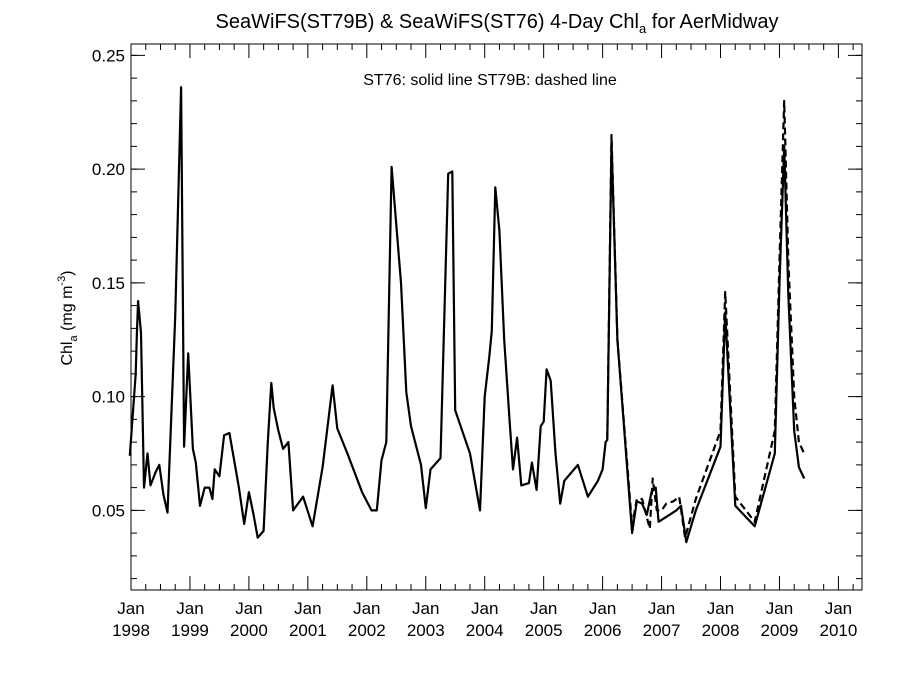 This screenshot has width=900, height=675. Describe the element at coordinates (308, 630) in the screenshot. I see `x-tick-year-label: 2001` at that location.